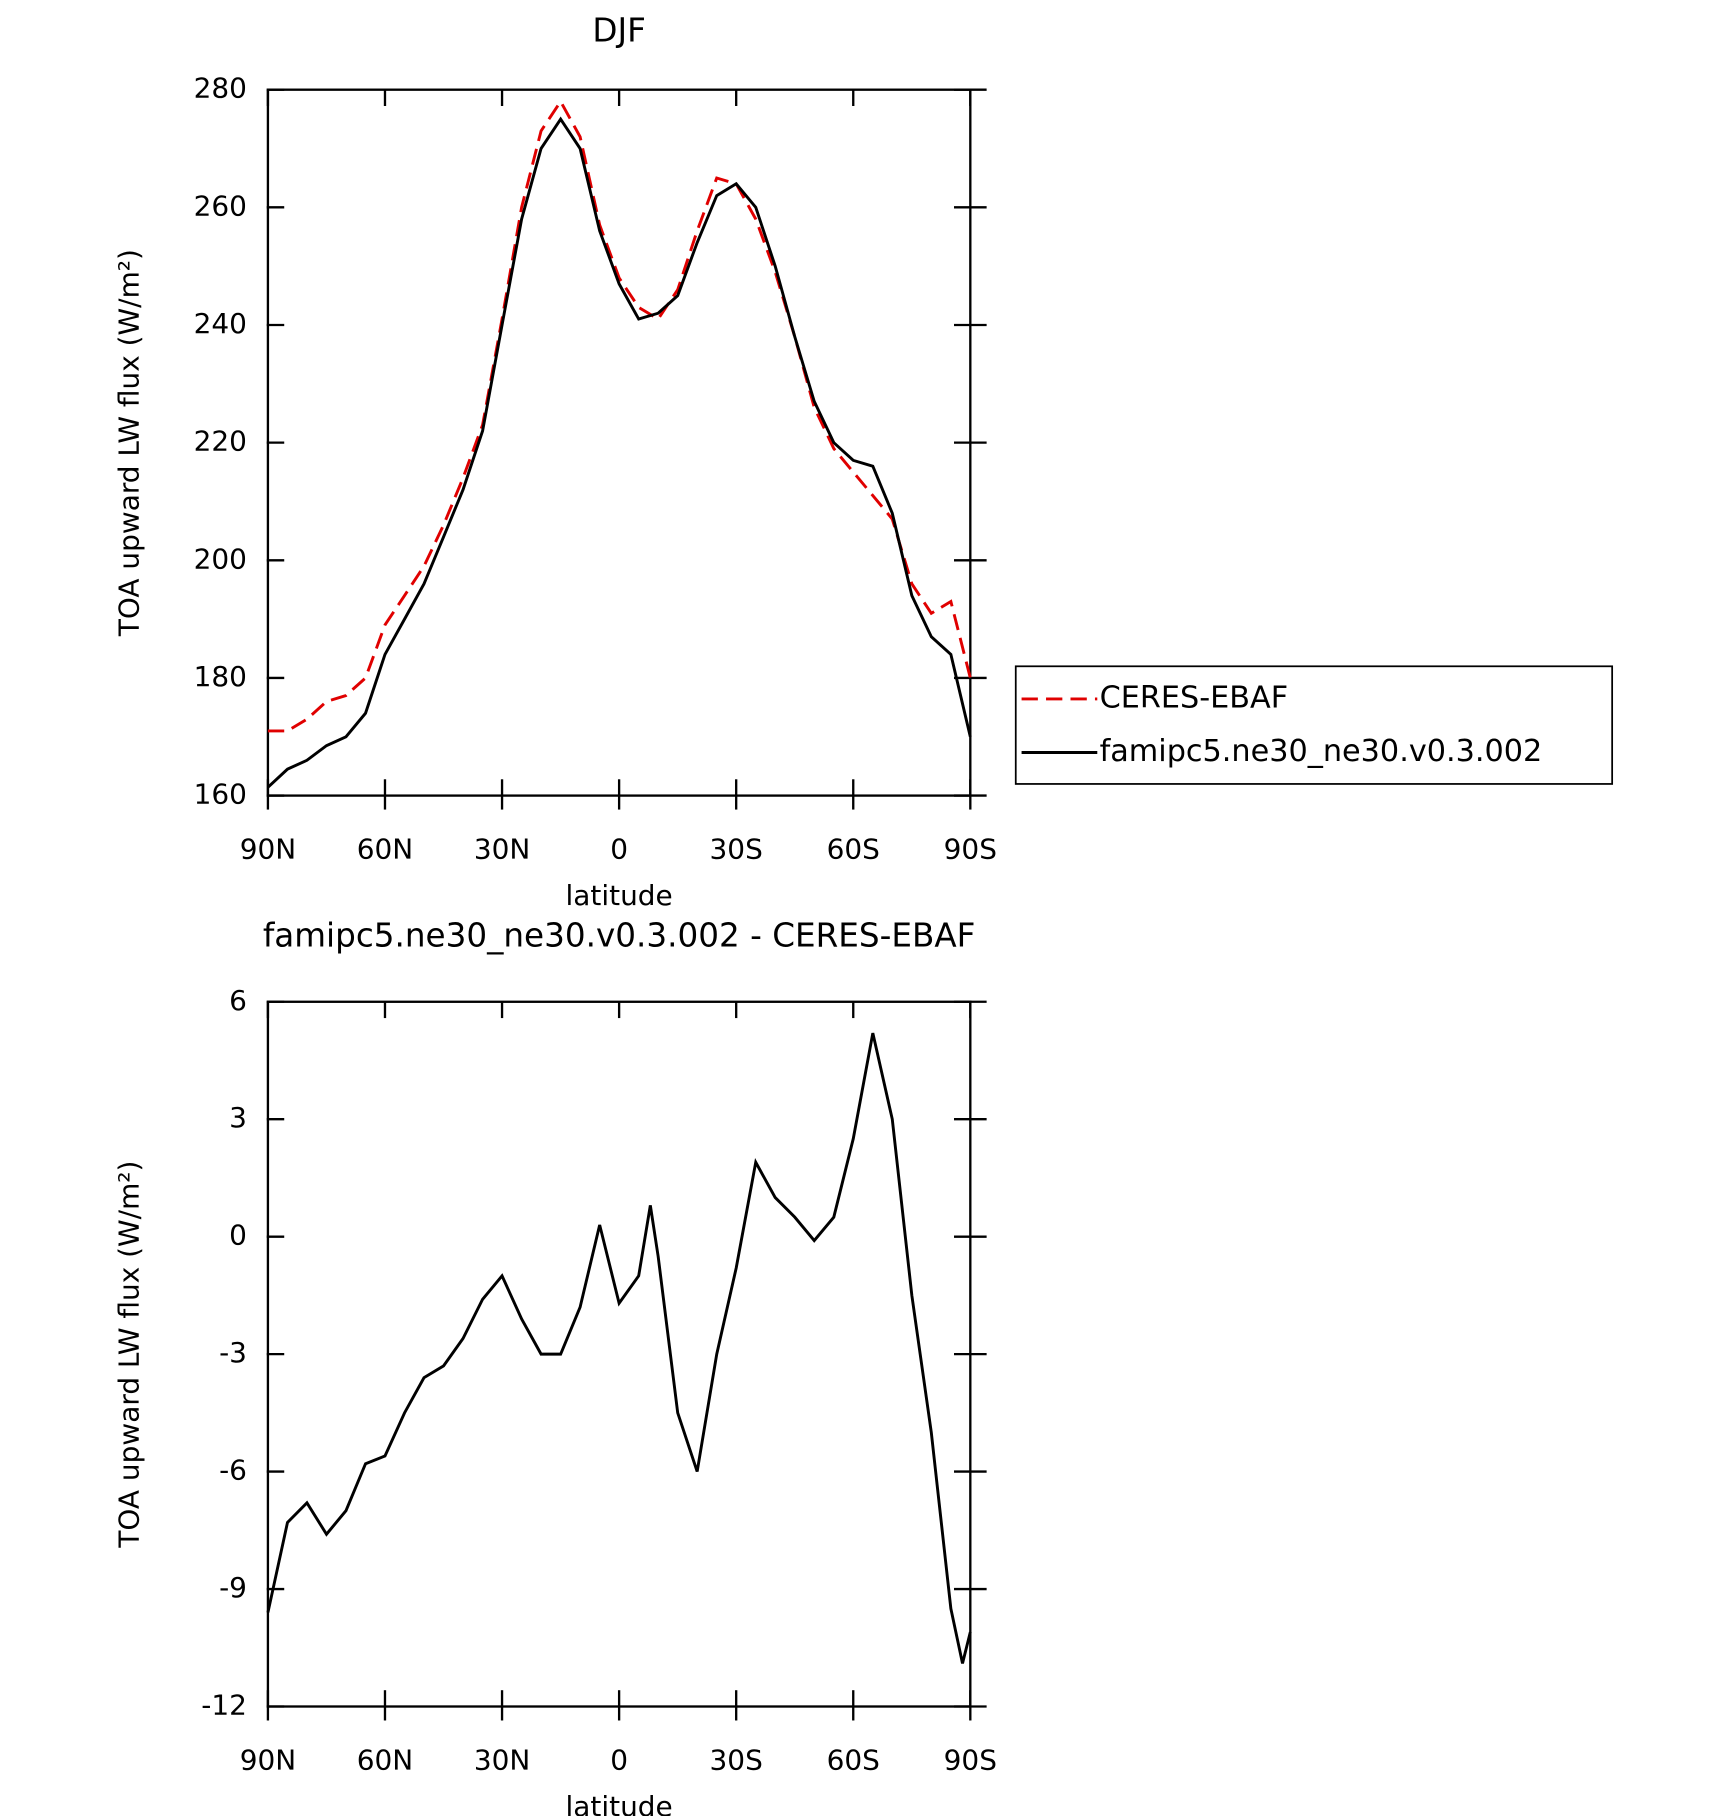 This screenshot has width=1710, height=1820. I want to click on y-tick-label: 260, so click(220, 205).